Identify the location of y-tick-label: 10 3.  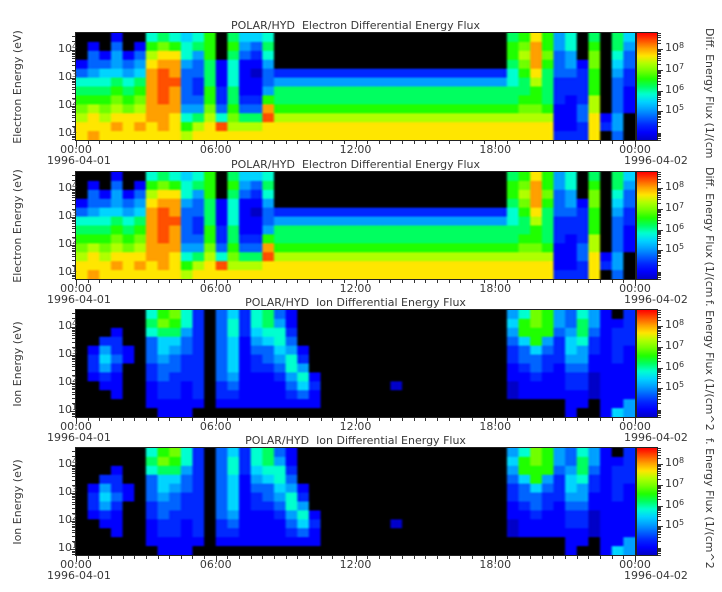
(68, 77).